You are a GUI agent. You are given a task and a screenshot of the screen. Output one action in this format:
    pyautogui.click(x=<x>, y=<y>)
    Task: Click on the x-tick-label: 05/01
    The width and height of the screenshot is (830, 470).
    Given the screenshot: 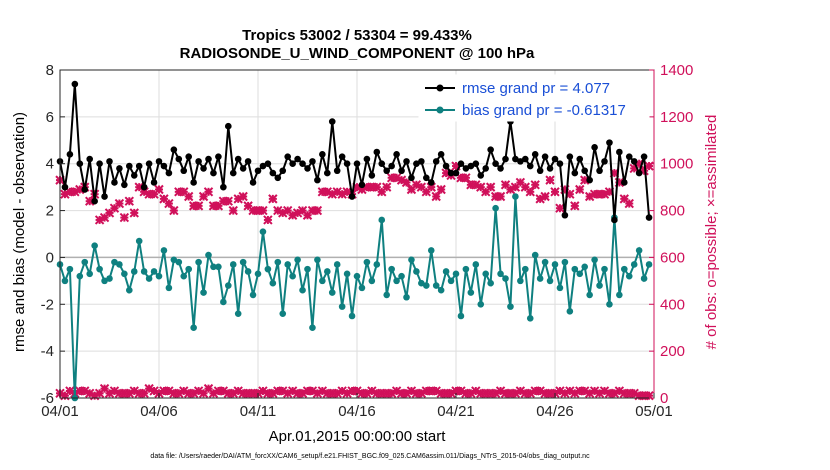 What is the action you would take?
    pyautogui.click(x=654, y=411)
    